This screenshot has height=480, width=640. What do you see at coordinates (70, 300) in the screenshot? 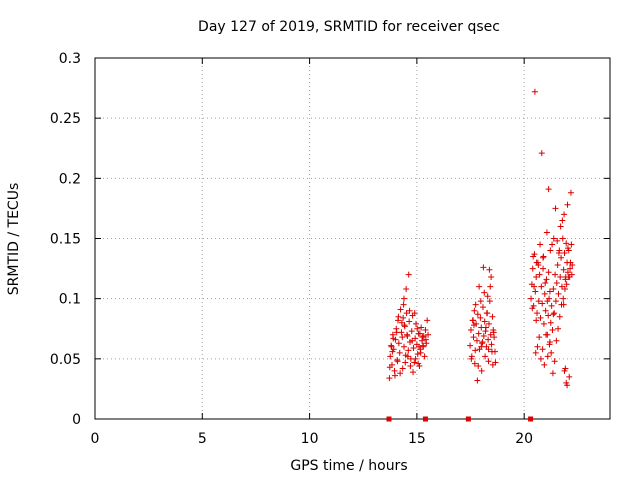
I see `y-tick-label: 0.1` at bounding box center [70, 300].